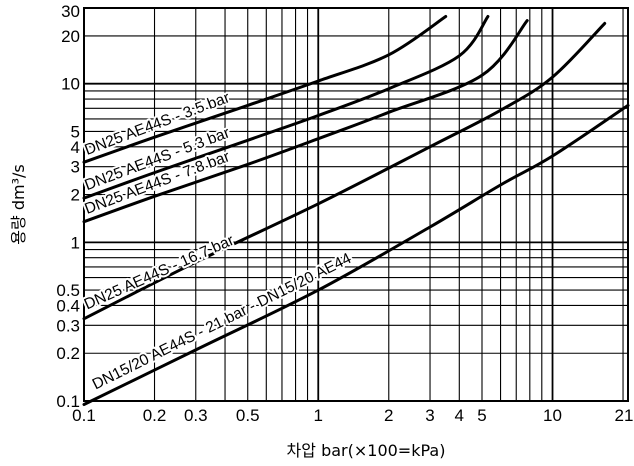  Describe the element at coordinates (155, 415) in the screenshot. I see `x-tick-label: 0.2` at that location.